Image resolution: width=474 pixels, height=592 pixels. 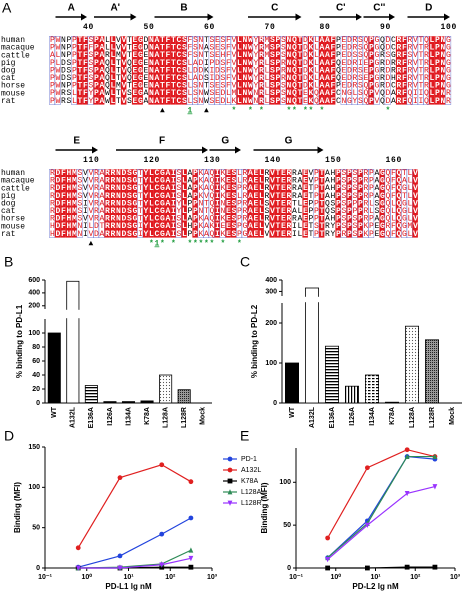 What do you see at coordinates (8, 211) in the screenshot?
I see `species-name: cat` at bounding box center [8, 211].